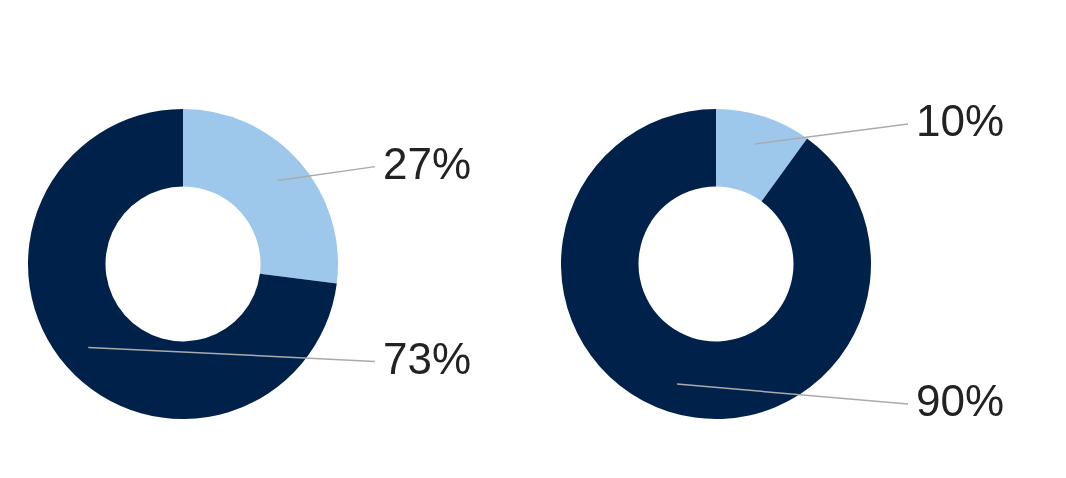  Describe the element at coordinates (427, 358) in the screenshot. I see `data-label: 73%` at that location.